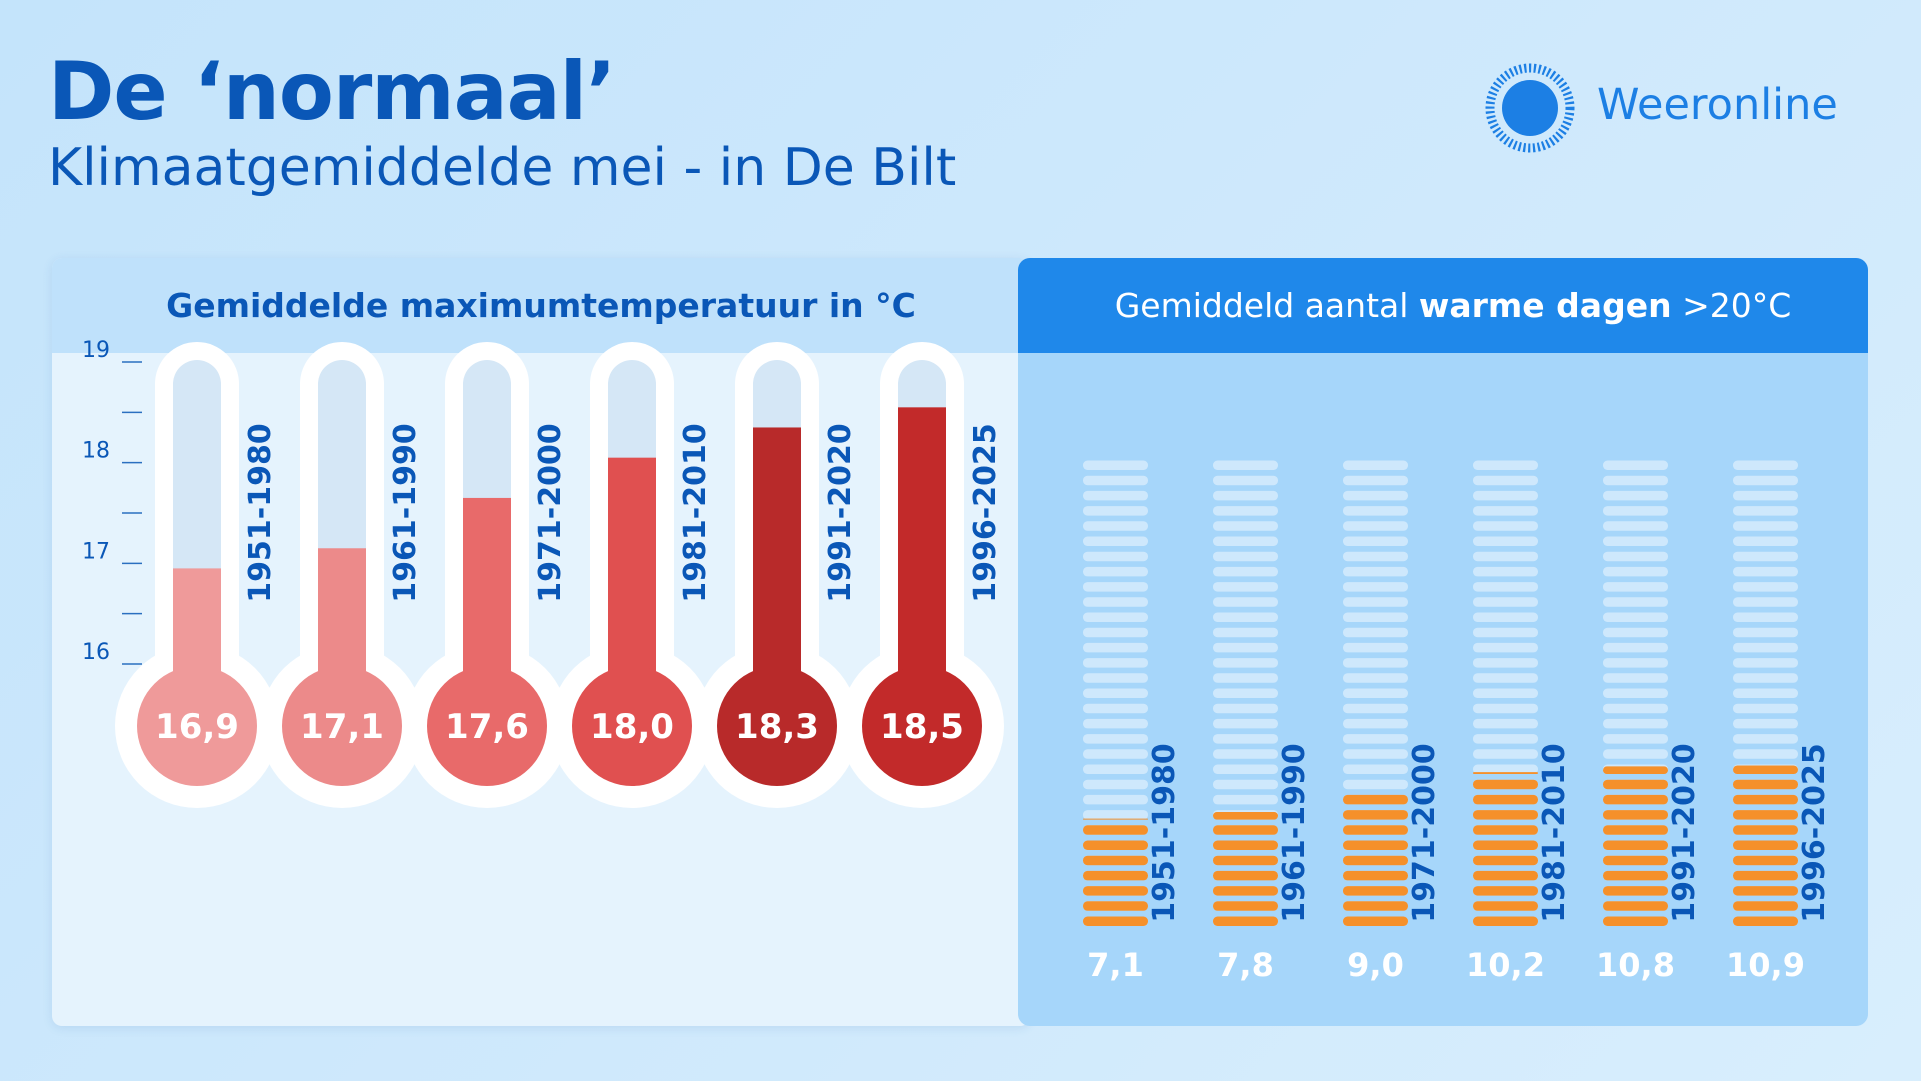  I want to click on temperature-chart-title: Gemiddelde maximumtemperatuur in °C, so click(541, 305).